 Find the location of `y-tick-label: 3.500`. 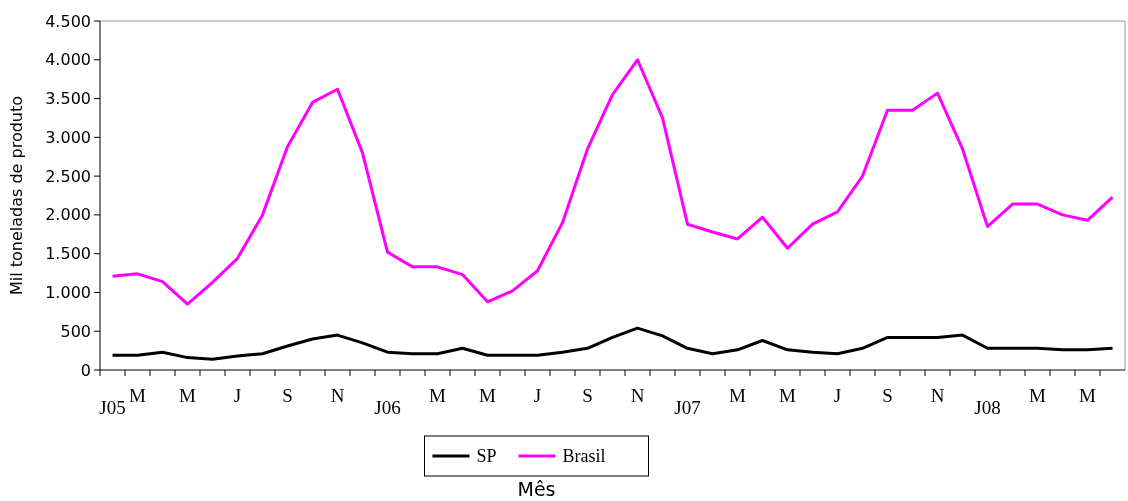

y-tick-label: 3.500 is located at coordinates (68, 99).